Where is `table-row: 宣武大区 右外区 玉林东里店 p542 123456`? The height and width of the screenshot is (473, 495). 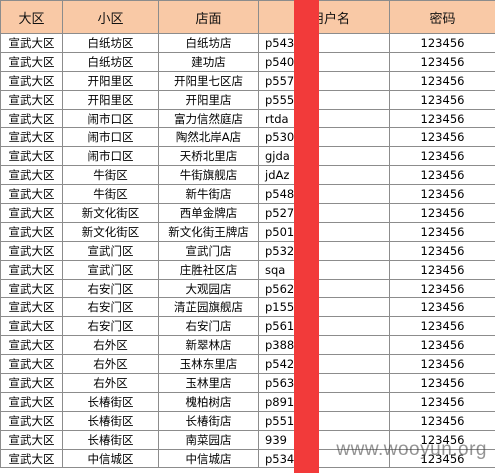 table-row: 宣武大区 右外区 玉林东里店 p542 123456 is located at coordinates (247, 364).